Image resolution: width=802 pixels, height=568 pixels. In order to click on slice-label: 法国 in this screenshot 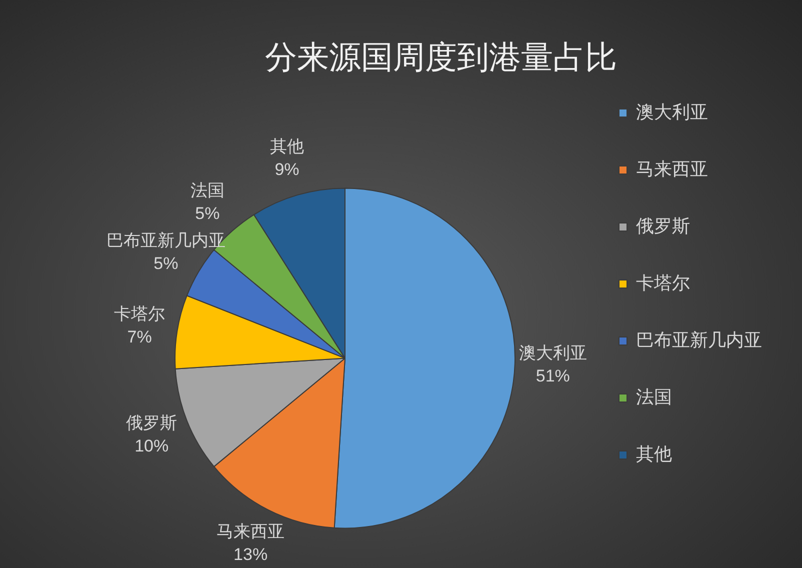, I will do `click(207, 190)`.